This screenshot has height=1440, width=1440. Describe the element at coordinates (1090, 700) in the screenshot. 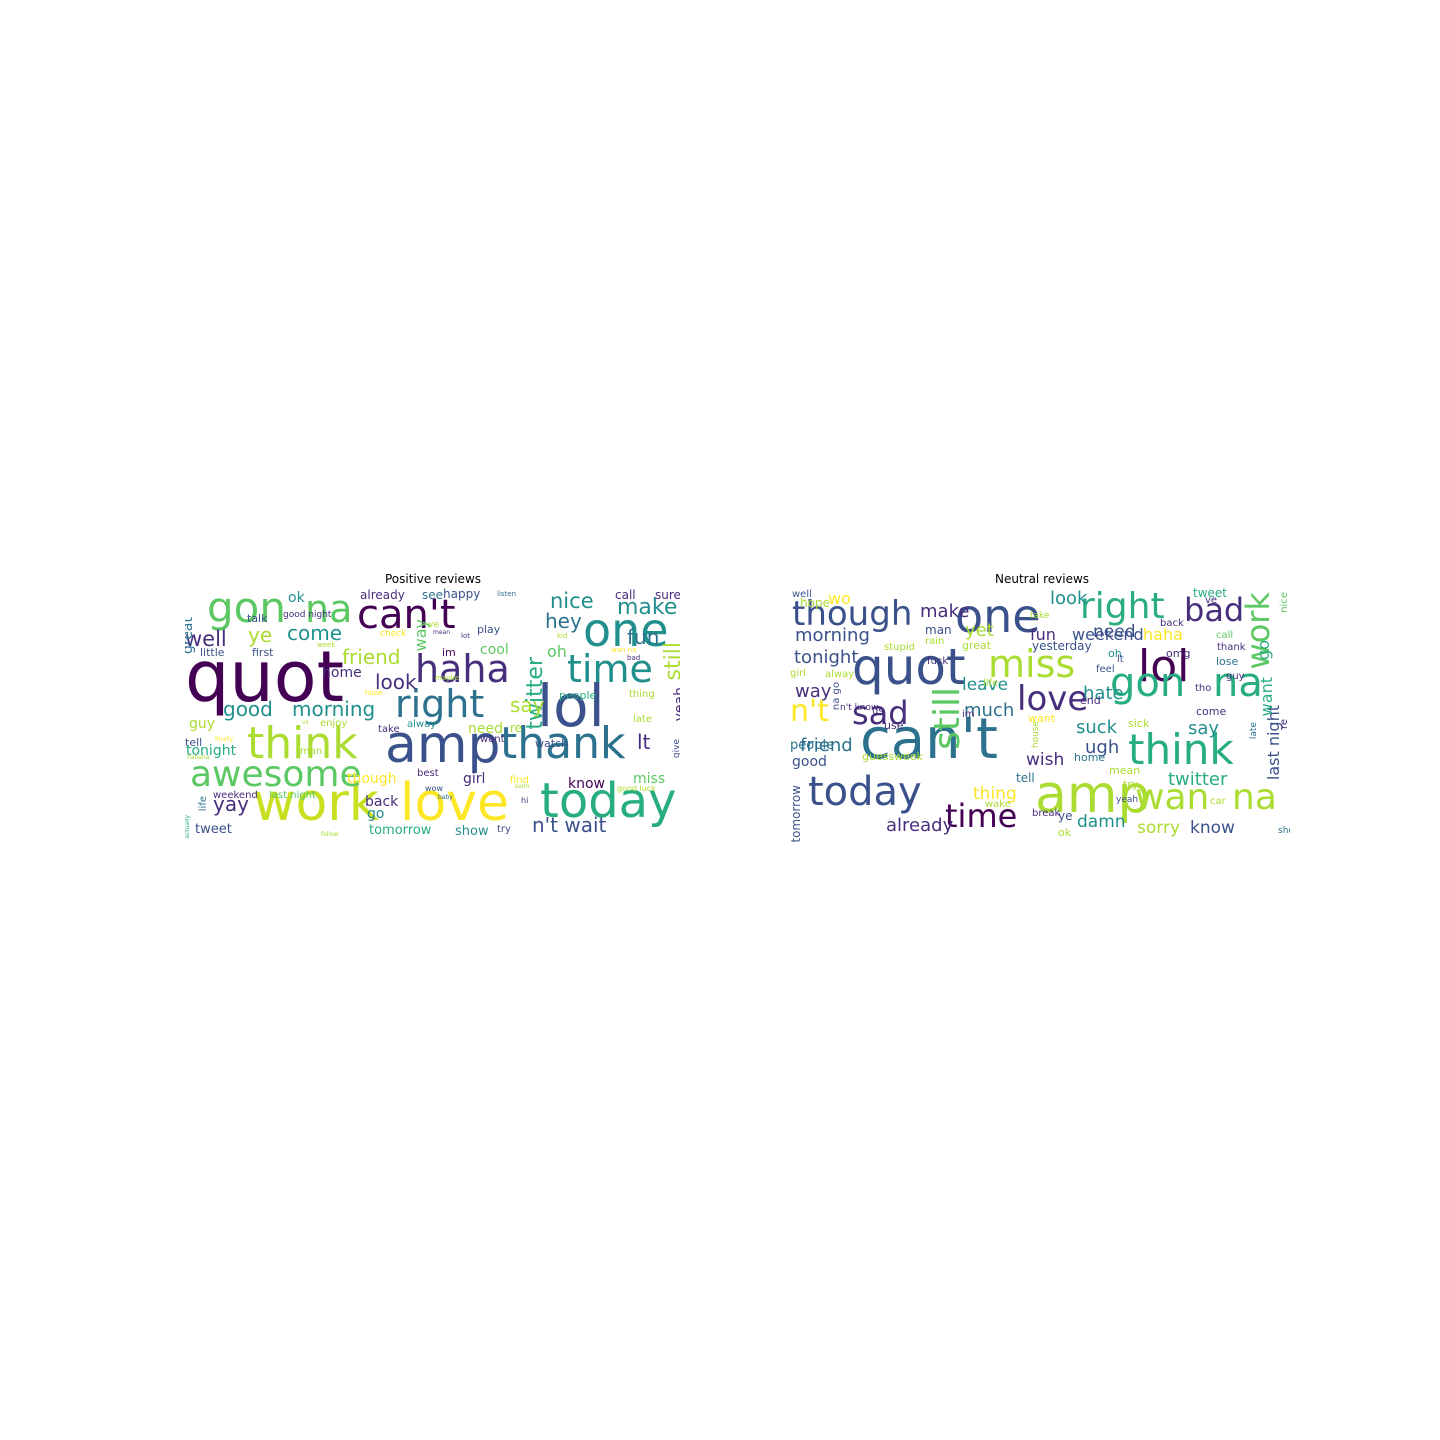

I see `wordcloud-word: end` at that location.